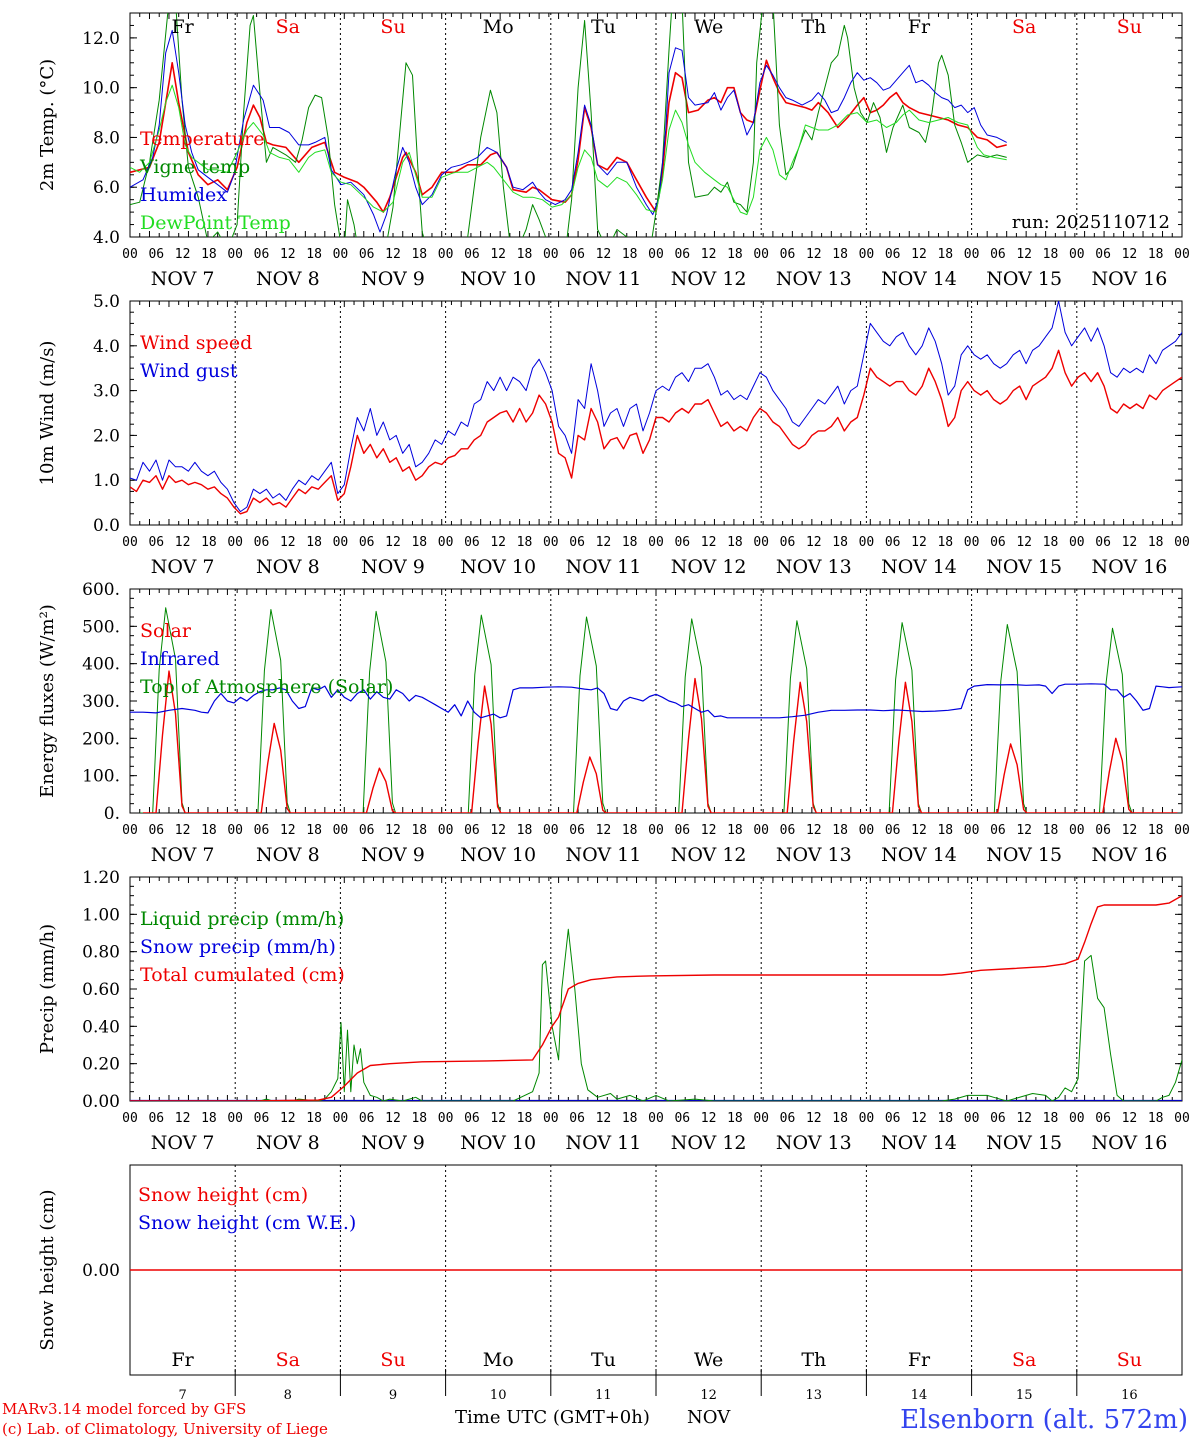 The width and height of the screenshot is (1194, 1440). I want to click on date-label: NOV 8, so click(288, 279).